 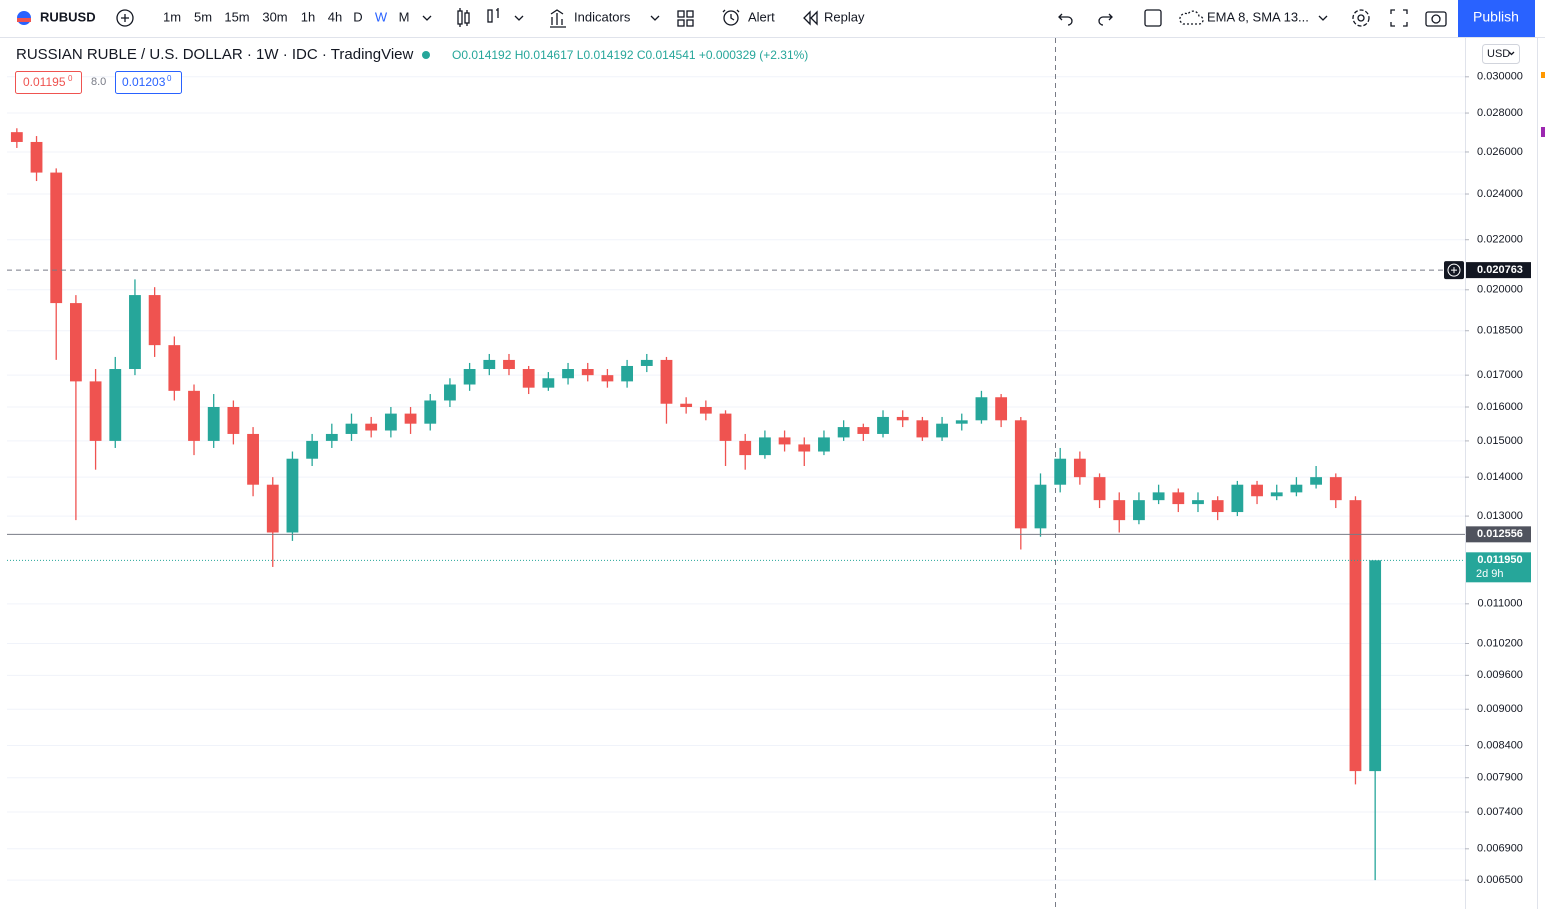 What do you see at coordinates (1498, 54) in the screenshot?
I see `currency: USD` at bounding box center [1498, 54].